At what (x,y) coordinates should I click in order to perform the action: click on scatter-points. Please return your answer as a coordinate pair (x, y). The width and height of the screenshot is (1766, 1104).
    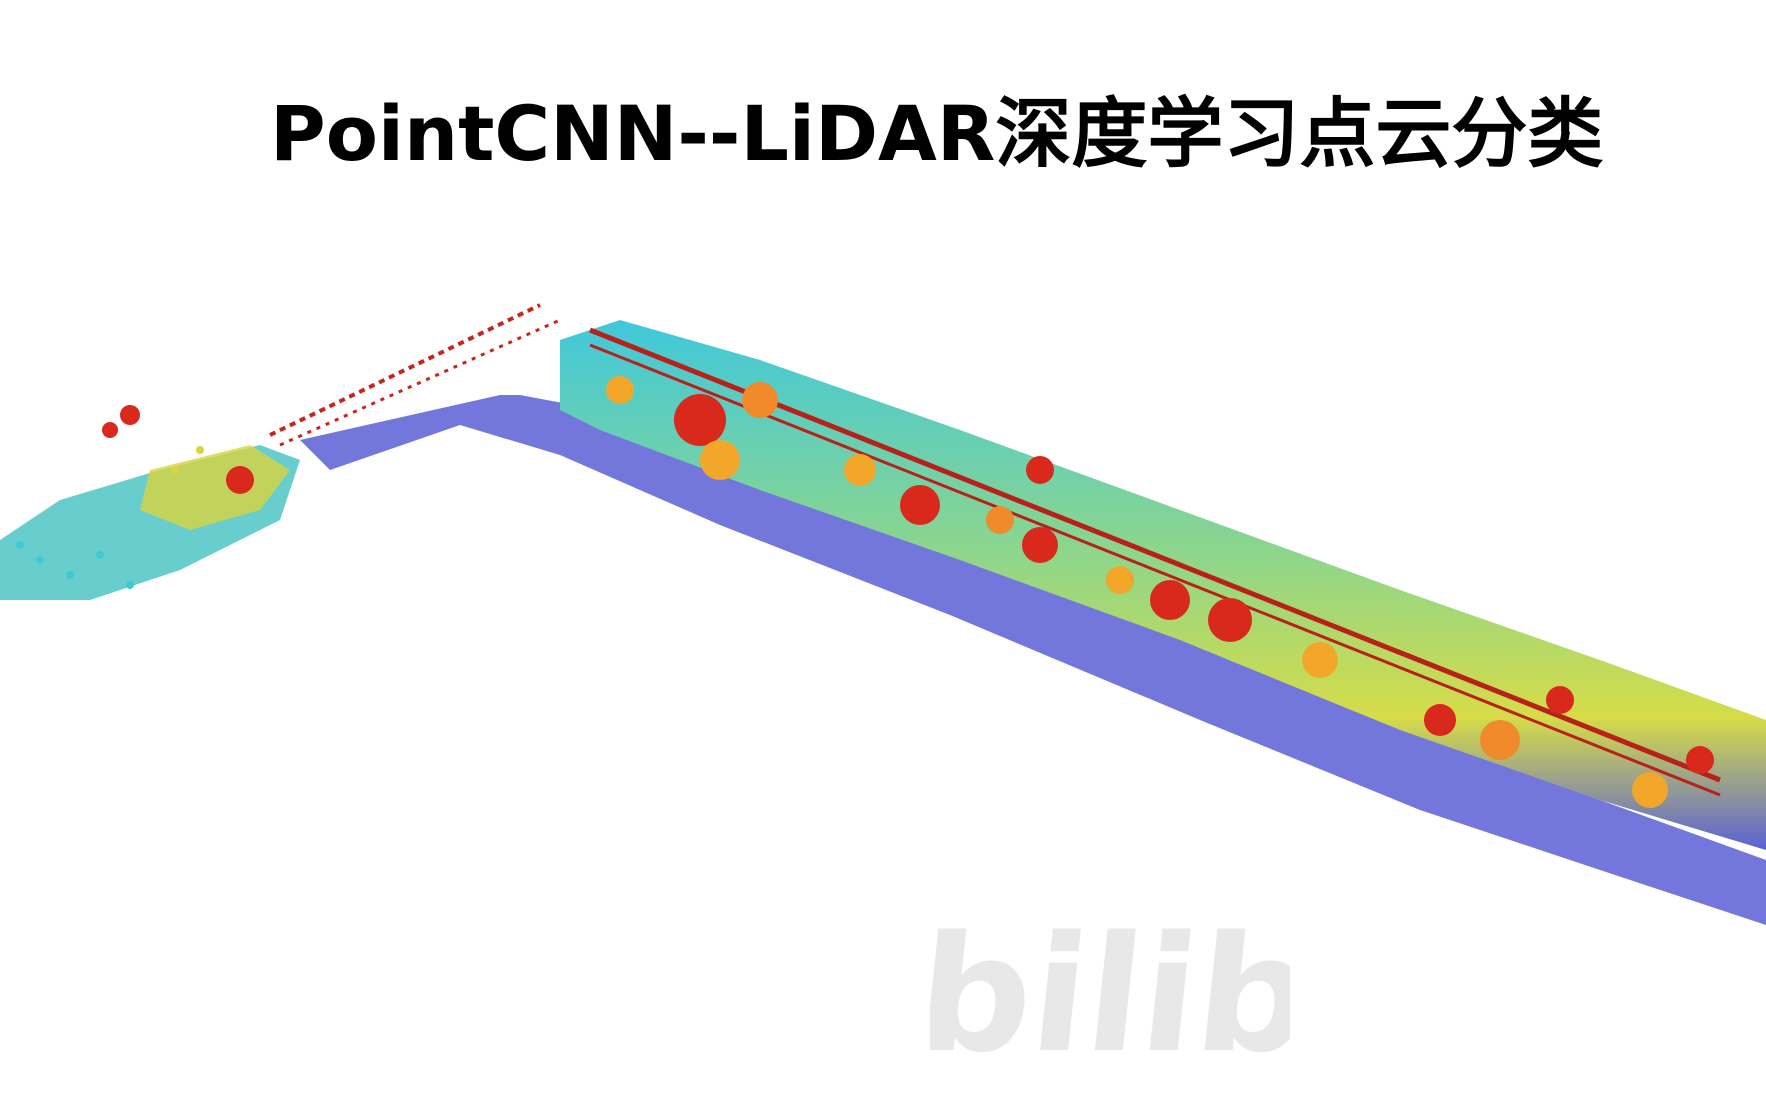
    Looking at the image, I should click on (110, 517).